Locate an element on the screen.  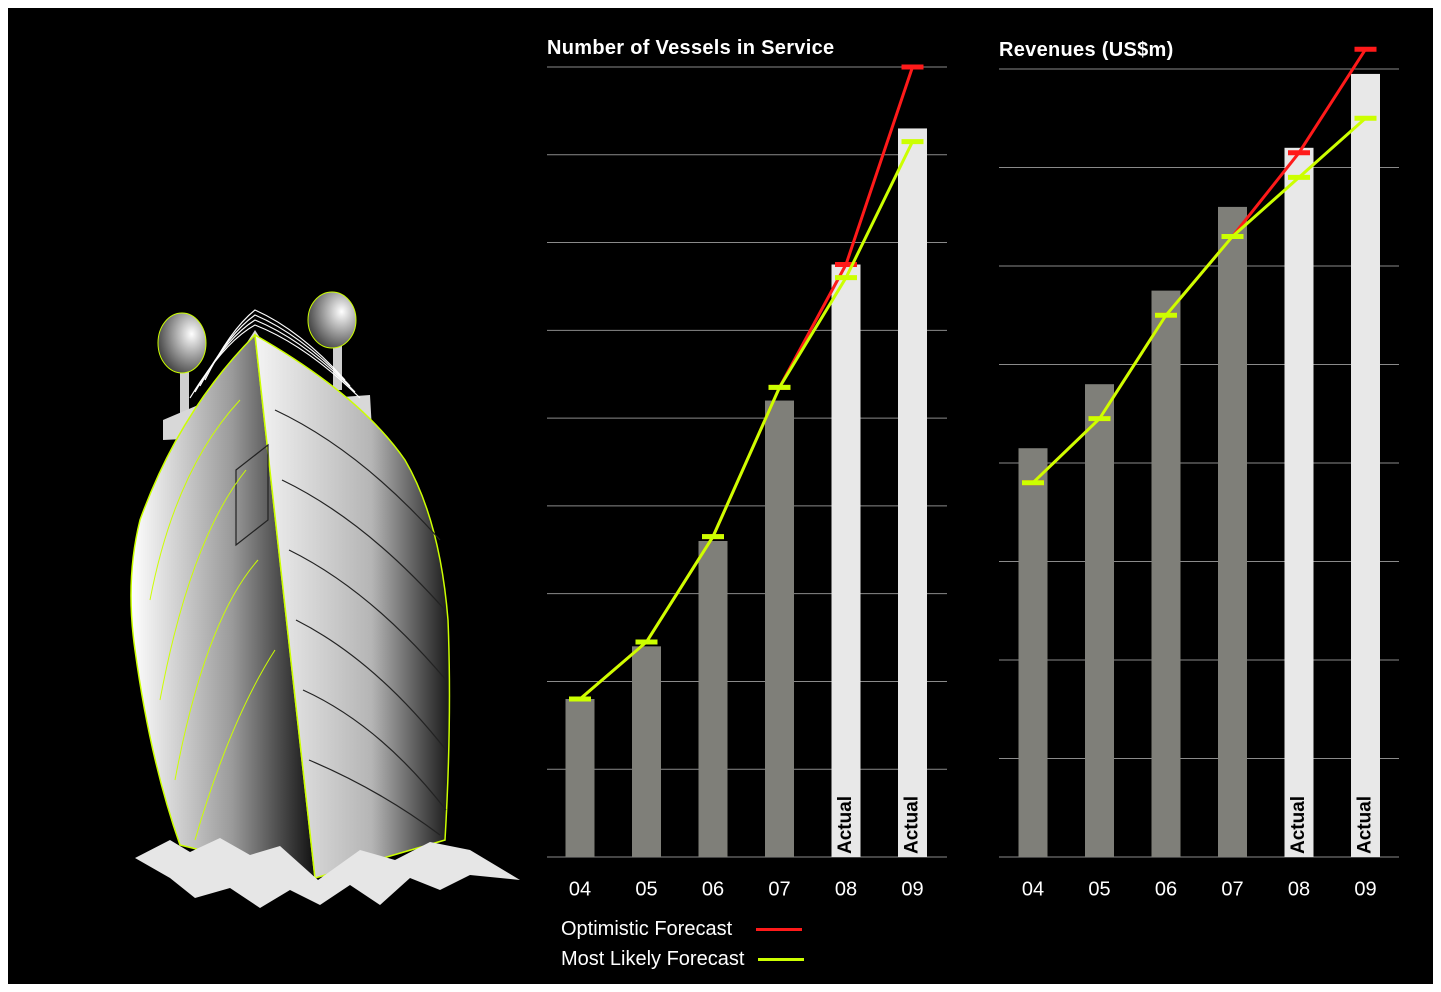
vessels-tick-label: 07 is located at coordinates (779, 889).